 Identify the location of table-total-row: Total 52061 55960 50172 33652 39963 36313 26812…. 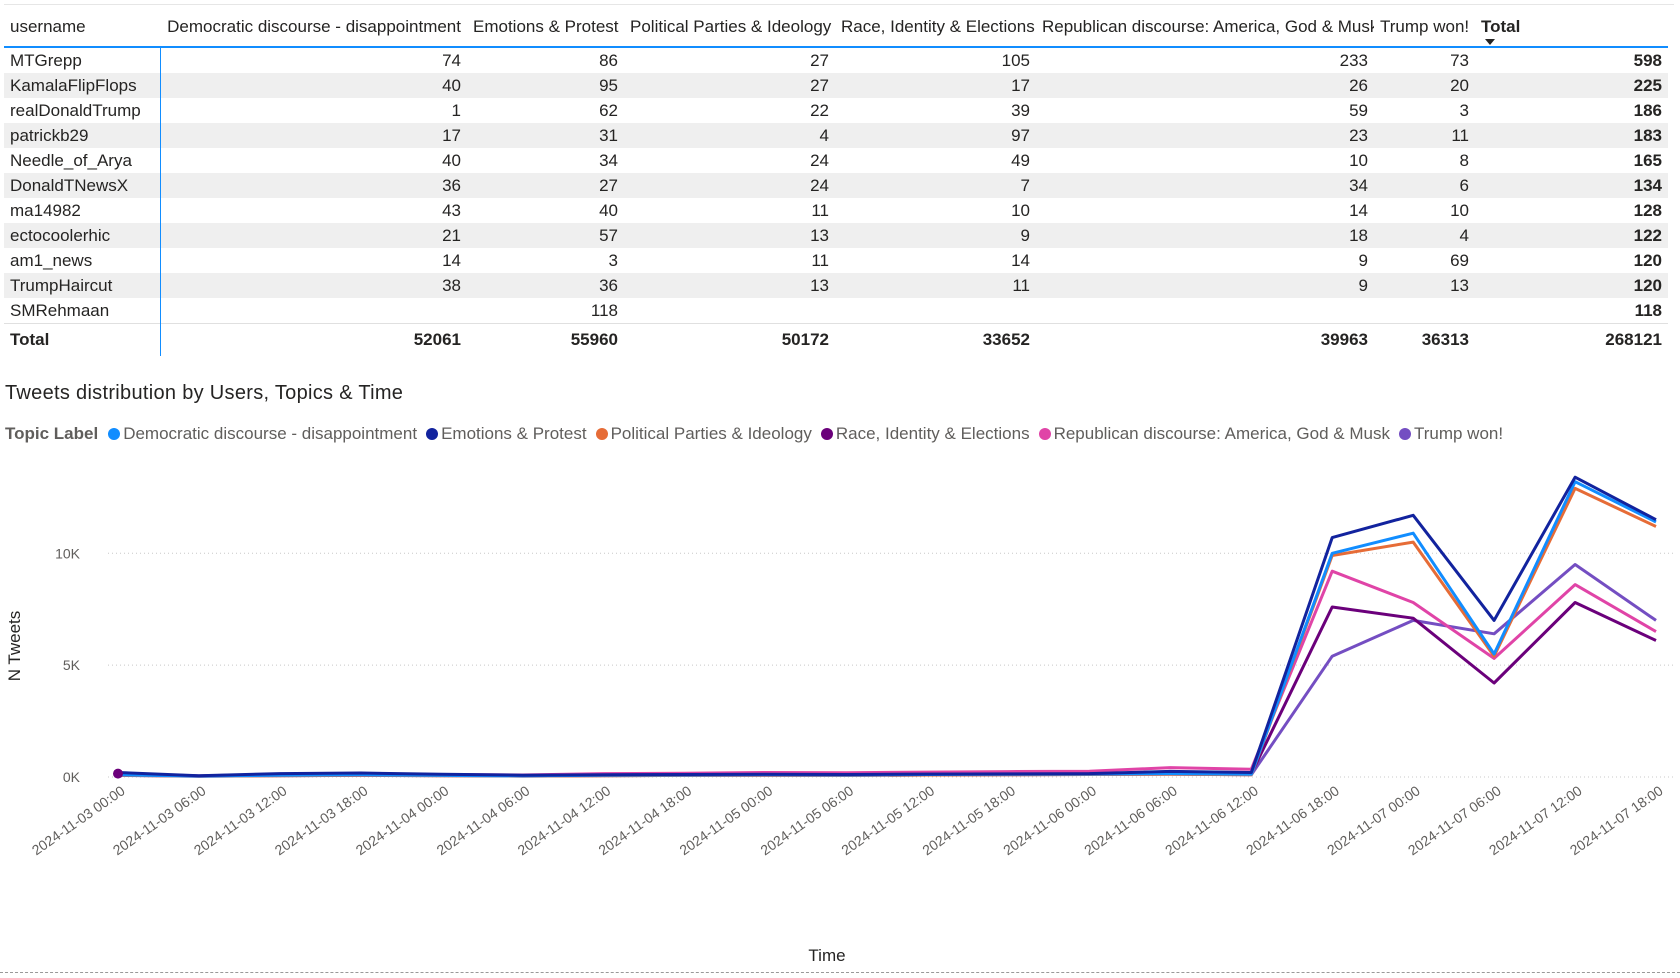
(836, 339).